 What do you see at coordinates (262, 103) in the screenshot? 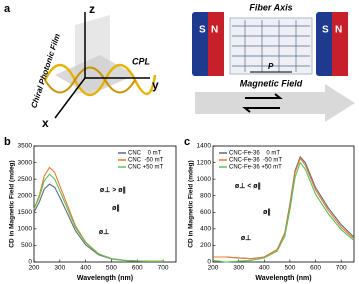
I see `switch-arrows` at bounding box center [262, 103].